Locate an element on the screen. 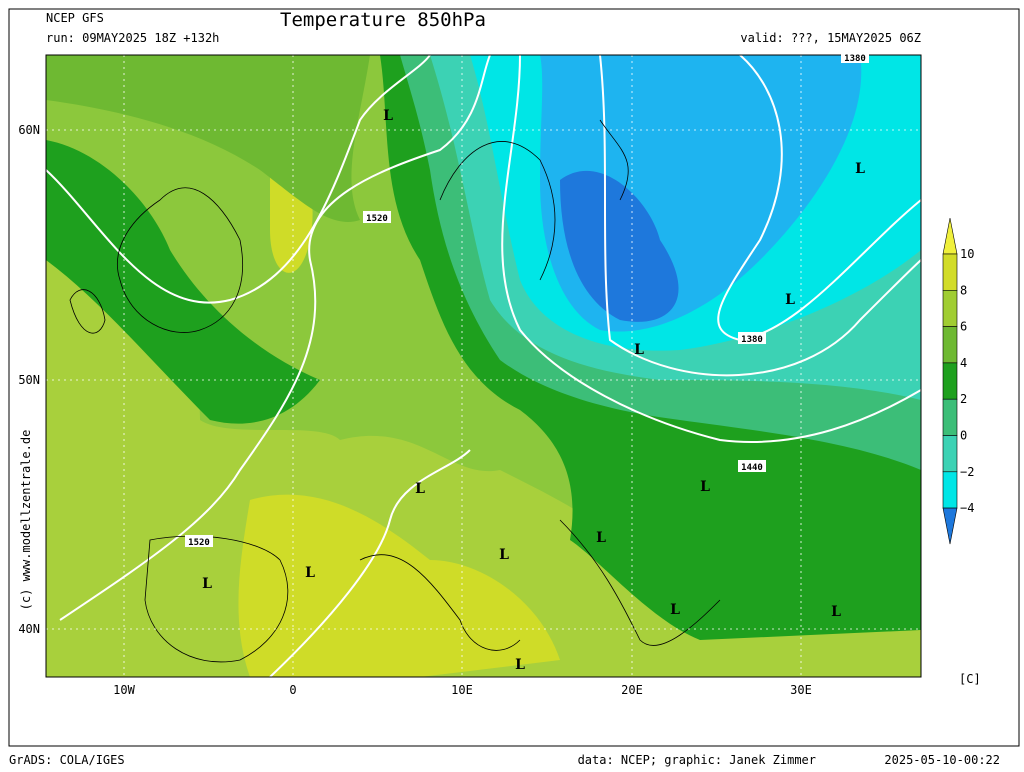 Image resolution: width=1024 pixels, height=772 pixels. colorbar-label: −4 is located at coordinates (967, 508).